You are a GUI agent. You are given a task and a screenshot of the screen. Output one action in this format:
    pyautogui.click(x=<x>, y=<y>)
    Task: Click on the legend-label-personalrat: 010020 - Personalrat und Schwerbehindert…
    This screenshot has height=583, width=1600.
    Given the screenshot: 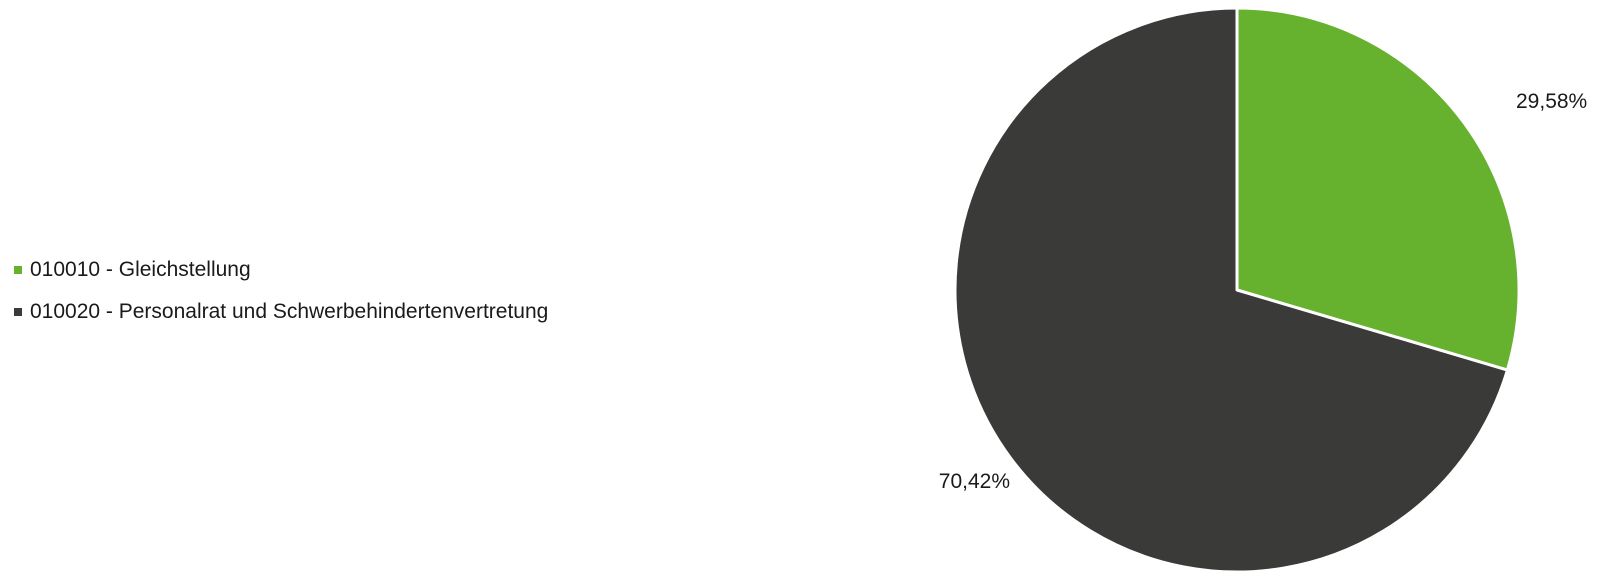 What is the action you would take?
    pyautogui.click(x=289, y=311)
    